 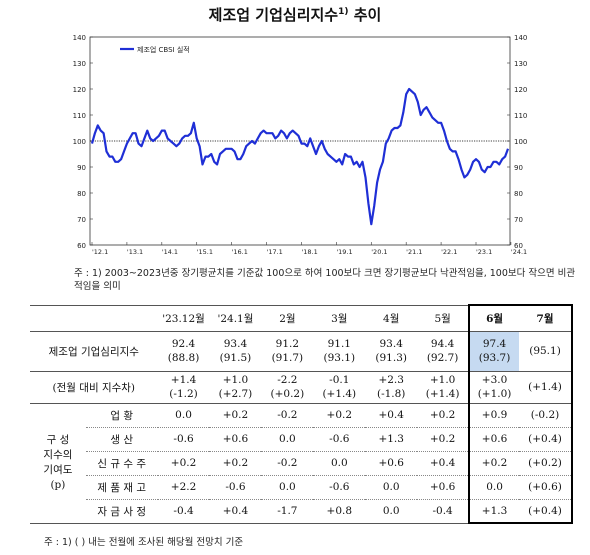 I want to click on cbsi-value: 93.4 (91.3), so click(x=391, y=351).